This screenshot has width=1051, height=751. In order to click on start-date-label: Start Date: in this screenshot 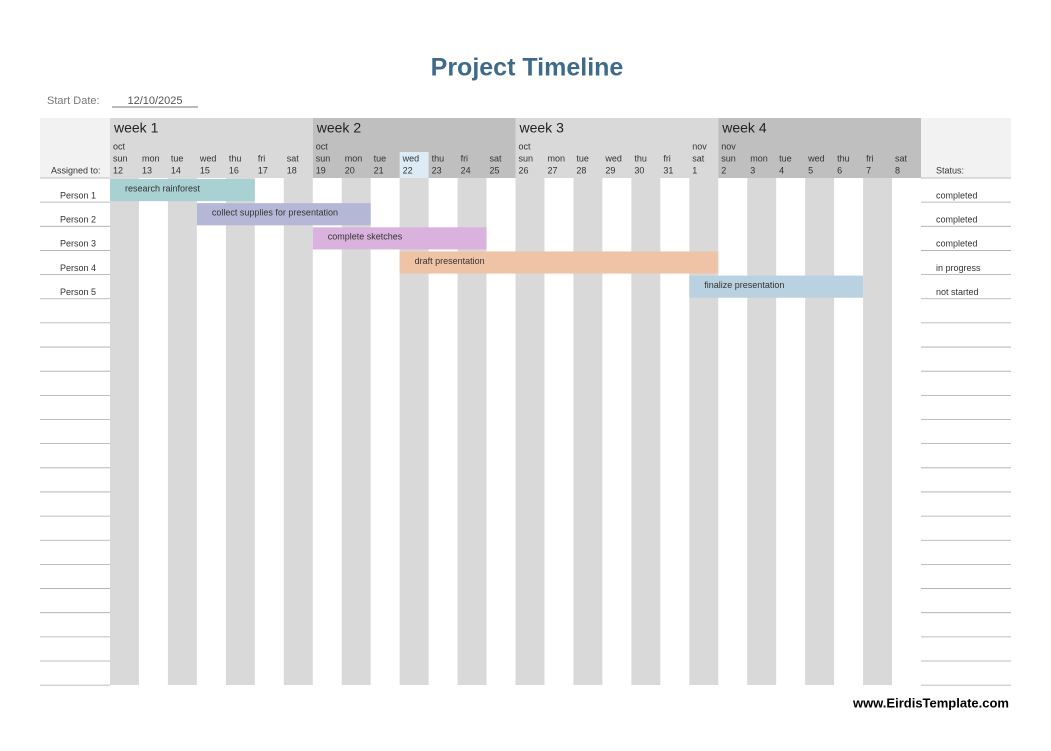, I will do `click(73, 101)`.